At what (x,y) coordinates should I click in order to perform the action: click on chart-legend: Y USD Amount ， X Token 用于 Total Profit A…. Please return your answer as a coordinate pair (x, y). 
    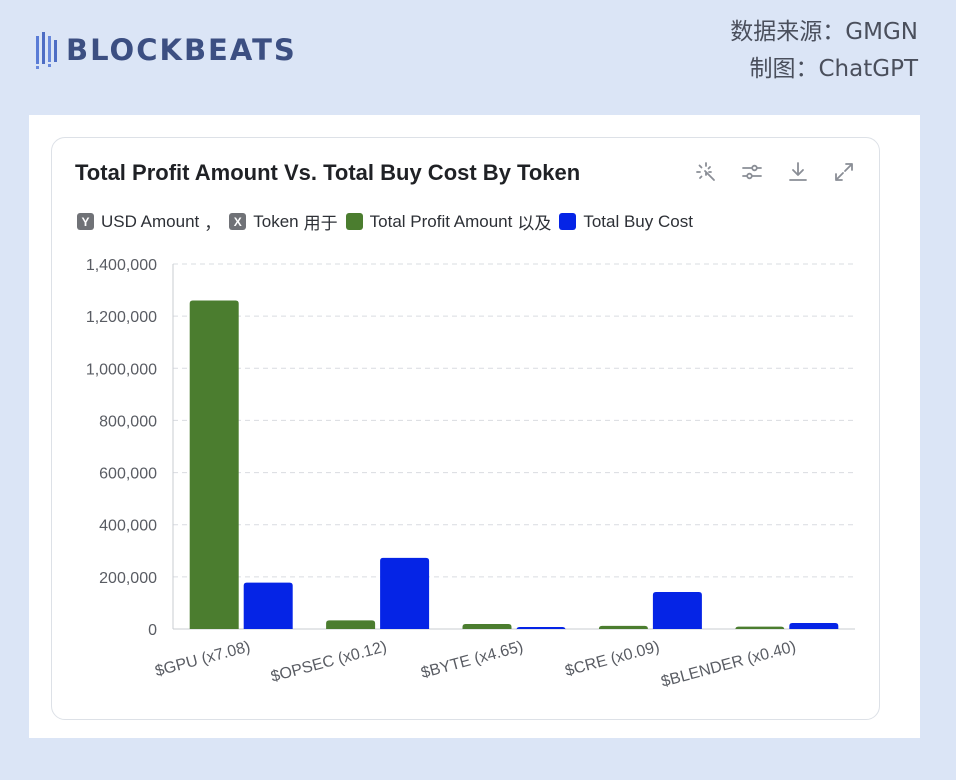
    Looking at the image, I should click on (385, 221).